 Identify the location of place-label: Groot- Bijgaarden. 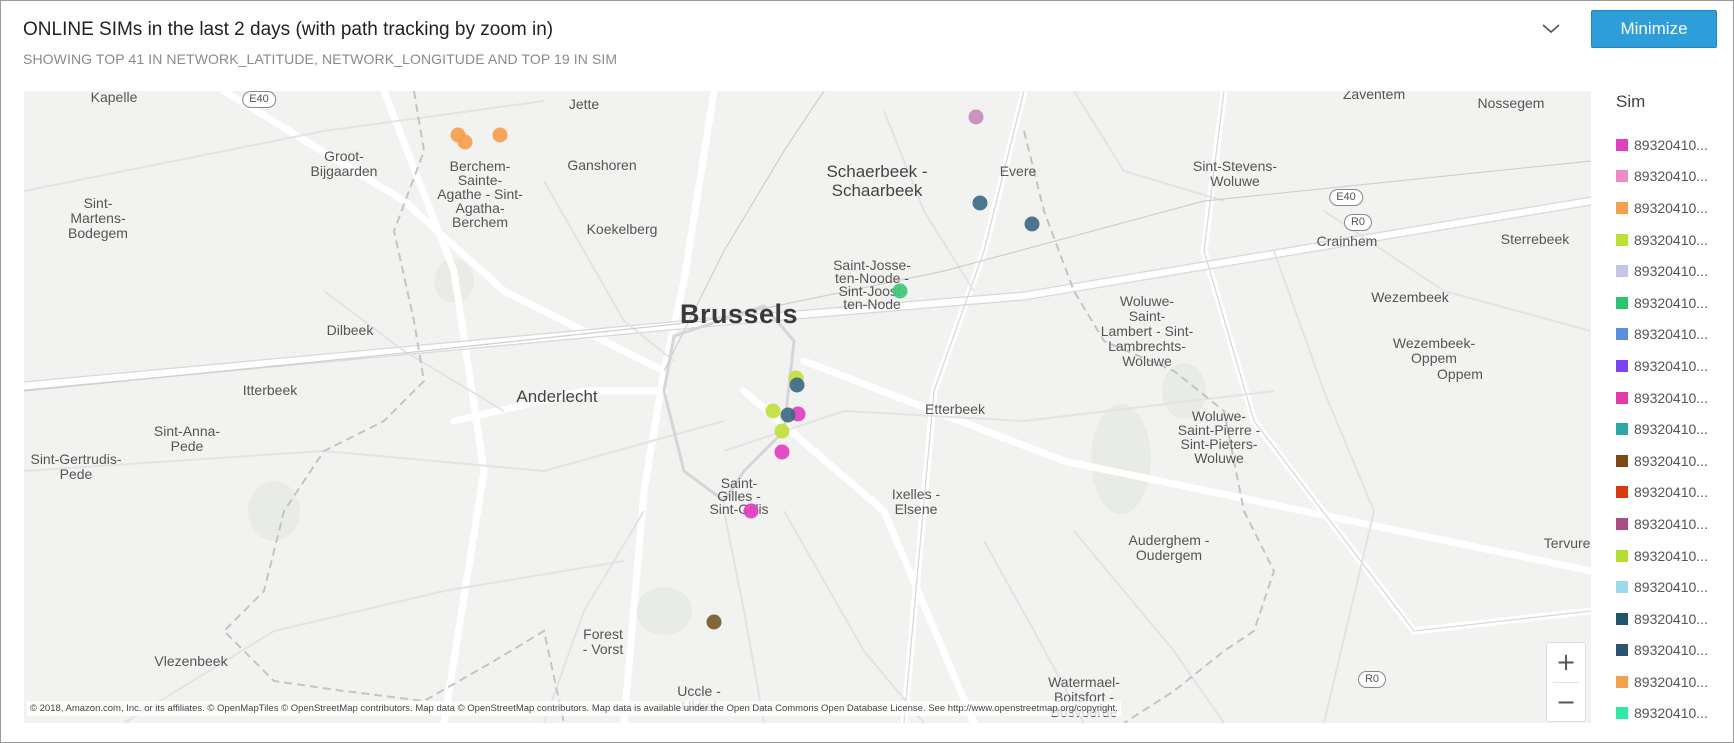
(344, 163).